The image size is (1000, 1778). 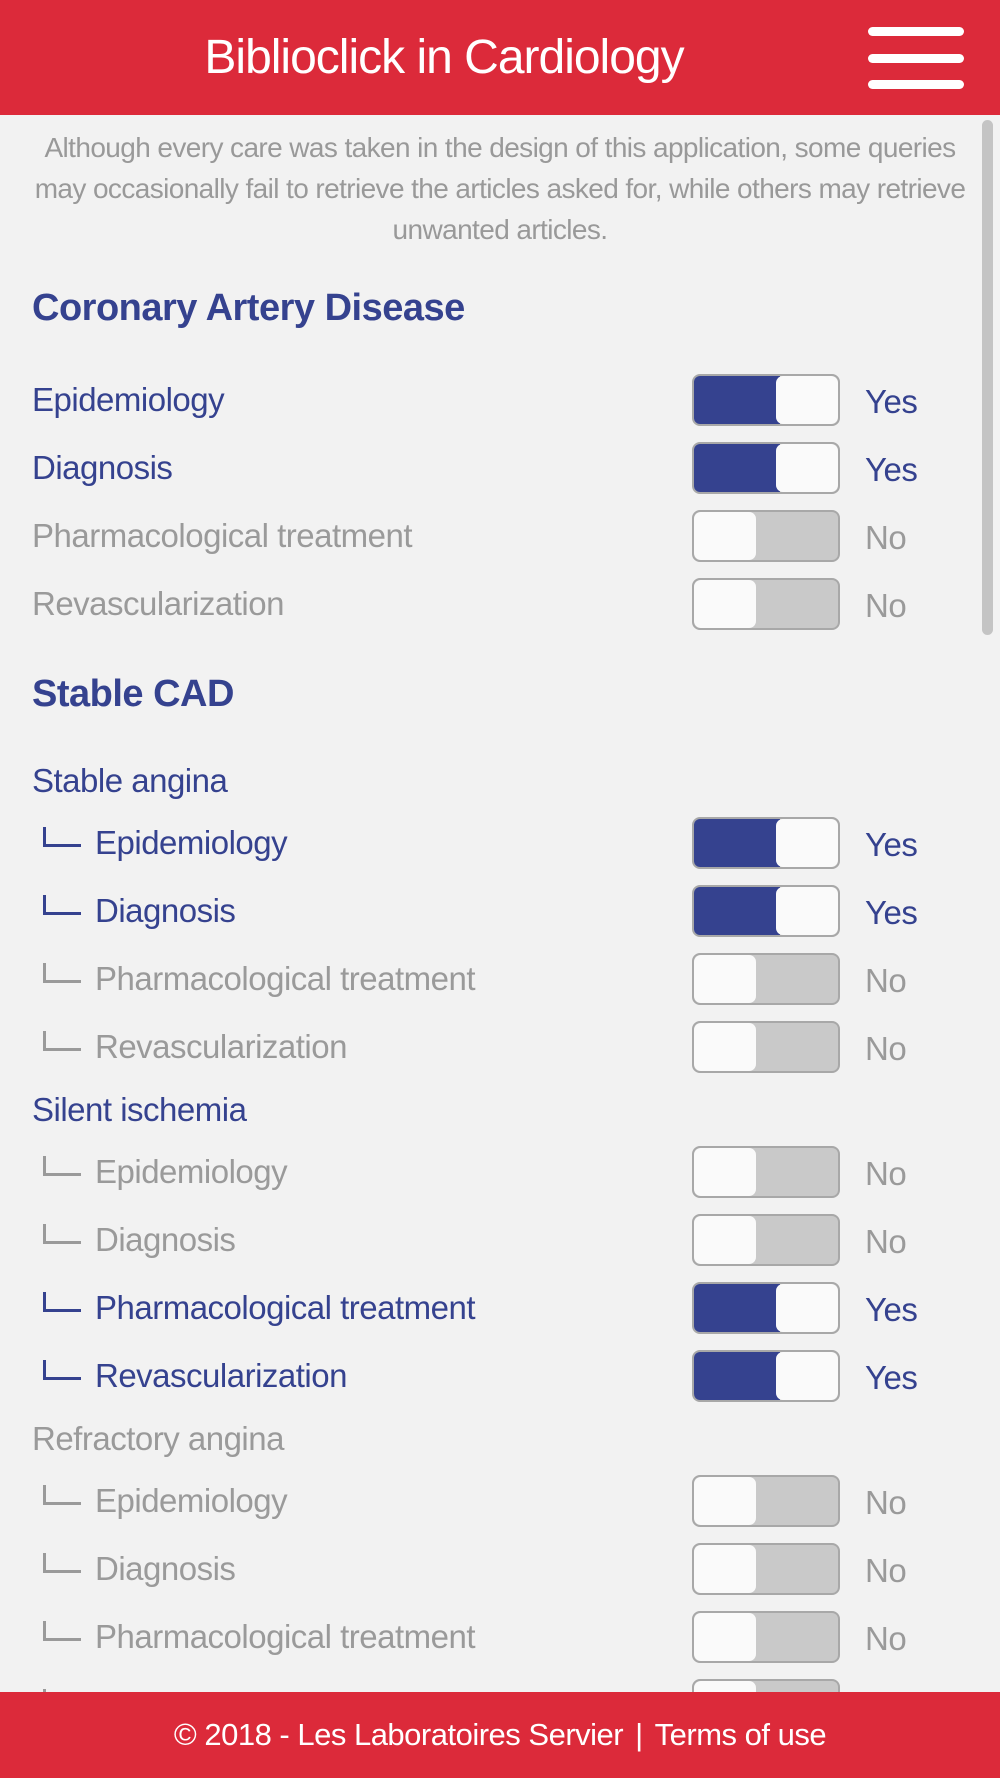 What do you see at coordinates (248, 308) in the screenshot?
I see `section-title: Coronary Artery Disease` at bounding box center [248, 308].